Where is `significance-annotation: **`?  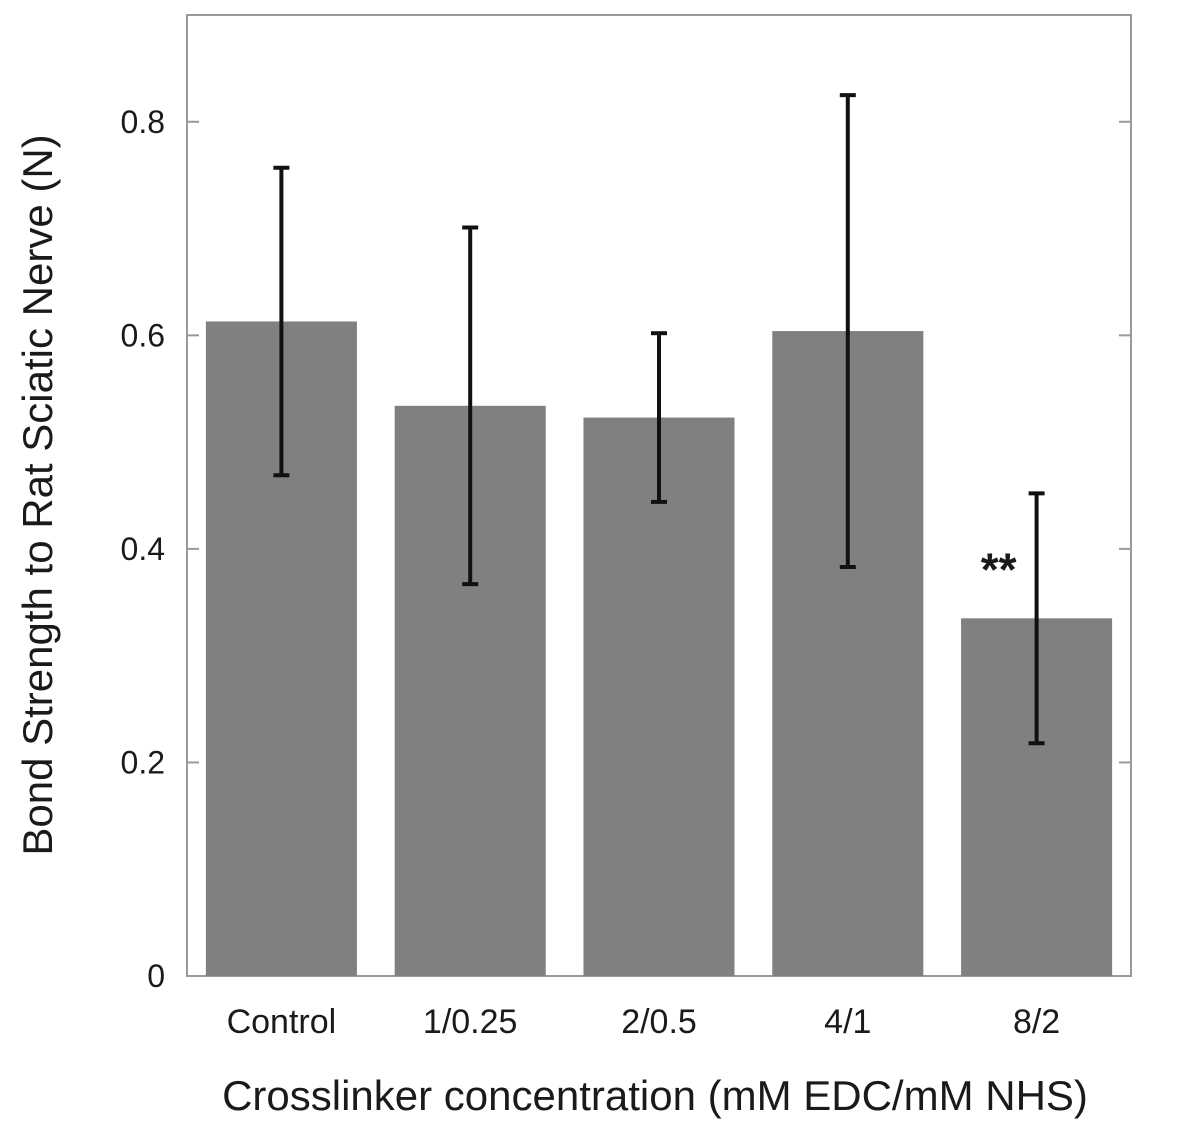 significance-annotation: ** is located at coordinates (999, 569).